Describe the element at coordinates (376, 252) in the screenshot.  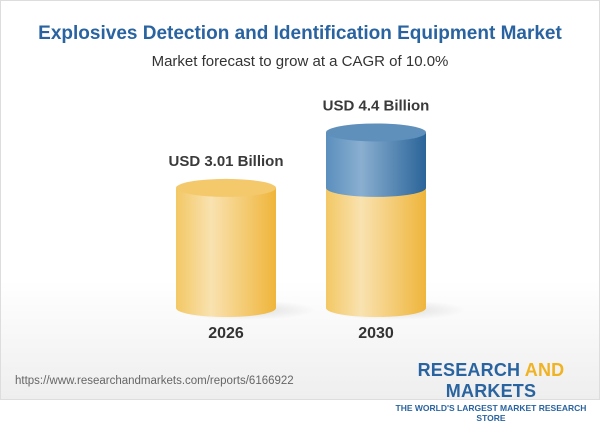
I see `bar-base-2030` at that location.